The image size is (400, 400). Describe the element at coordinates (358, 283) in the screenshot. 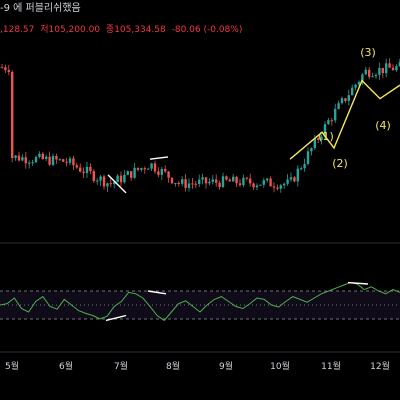

I see `divergence-line-rsi-top` at that location.